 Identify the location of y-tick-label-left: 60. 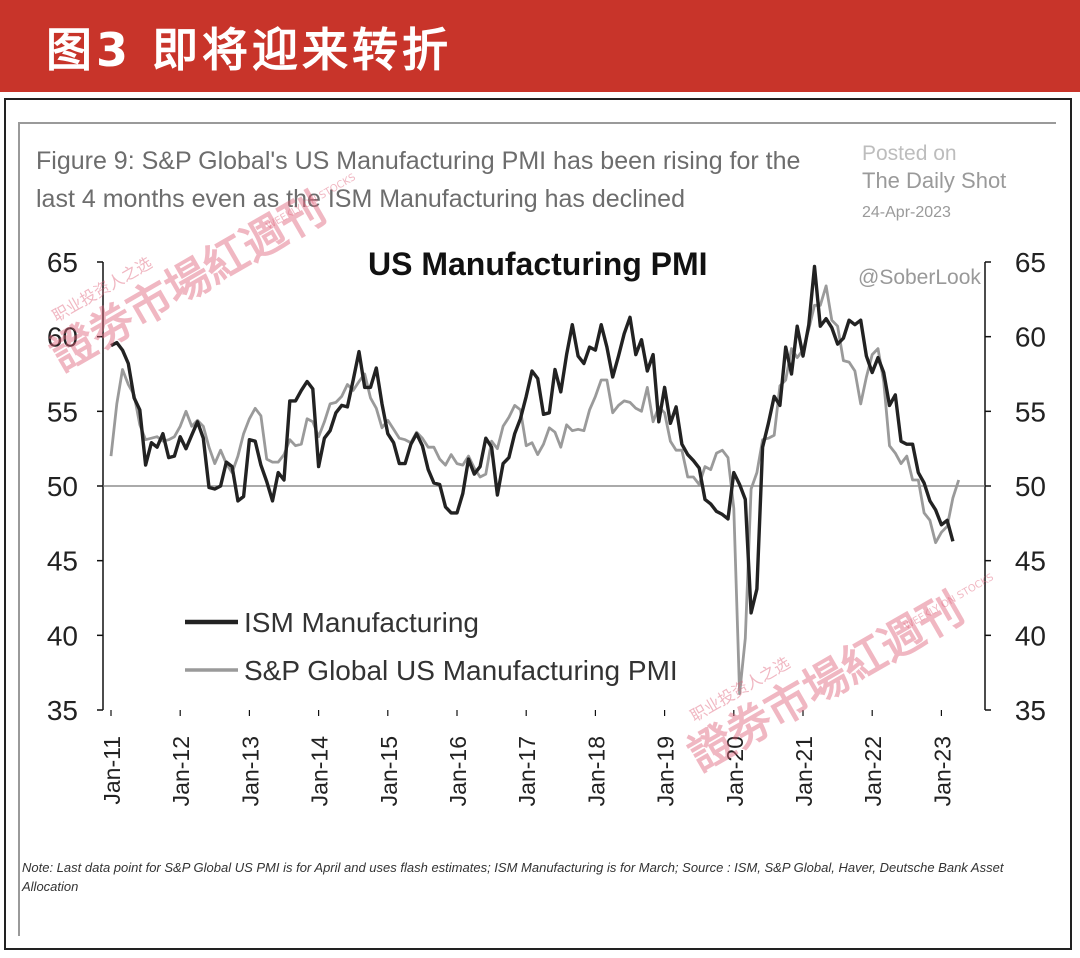
(62, 337).